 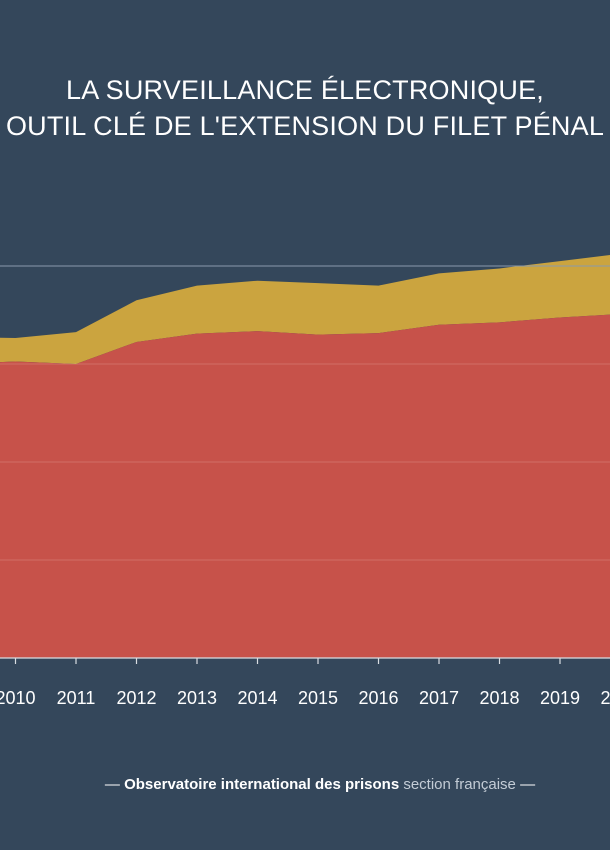 I want to click on footer-dash-left: —, so click(x=112, y=784).